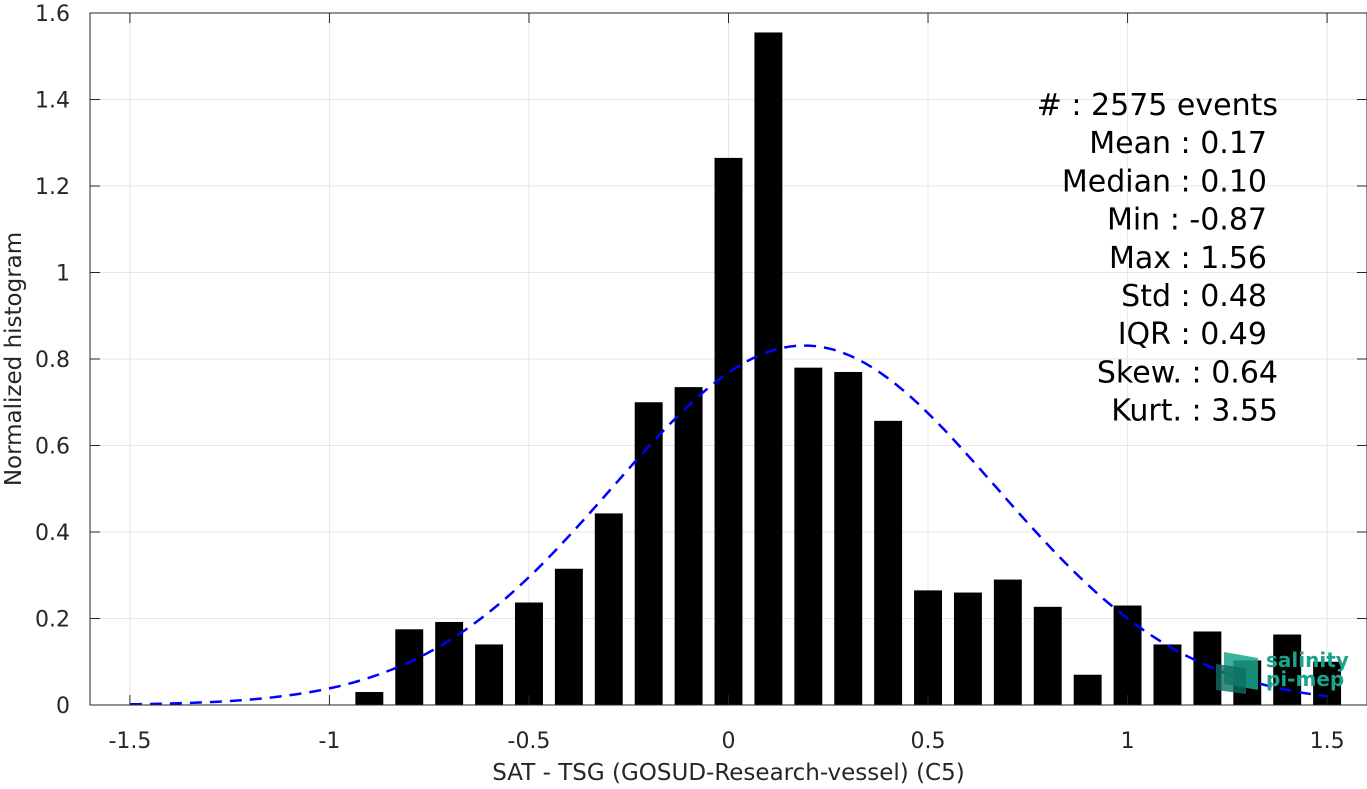 Image resolution: width=1367 pixels, height=789 pixels. I want to click on stats-line: Median : 0.10, so click(1164, 181).